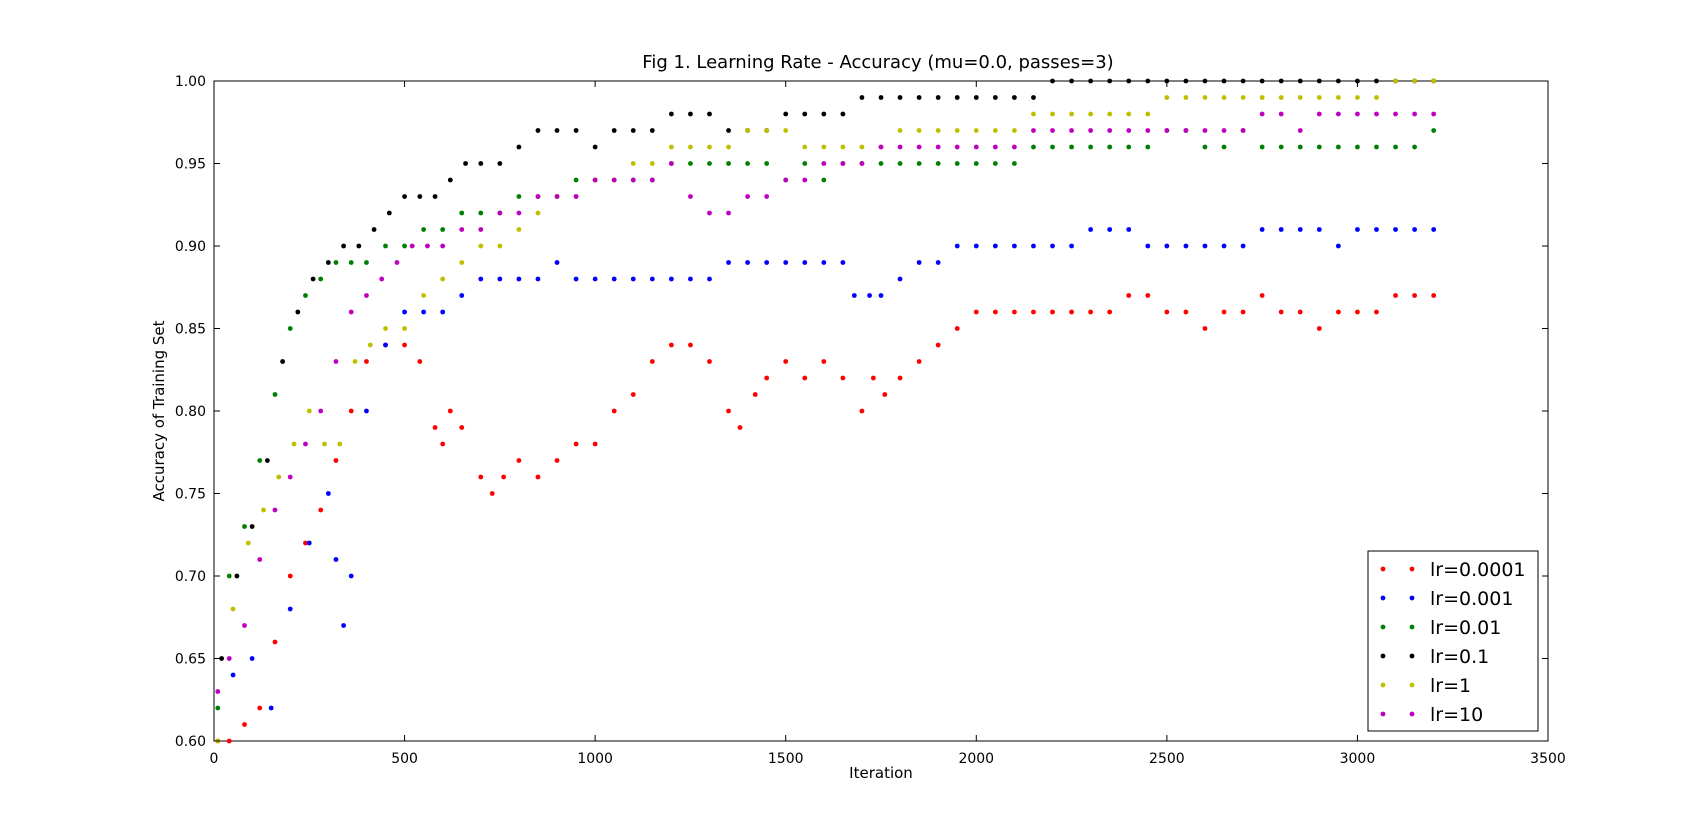  What do you see at coordinates (190, 742) in the screenshot?
I see `y-tick-label: 0.60` at bounding box center [190, 742].